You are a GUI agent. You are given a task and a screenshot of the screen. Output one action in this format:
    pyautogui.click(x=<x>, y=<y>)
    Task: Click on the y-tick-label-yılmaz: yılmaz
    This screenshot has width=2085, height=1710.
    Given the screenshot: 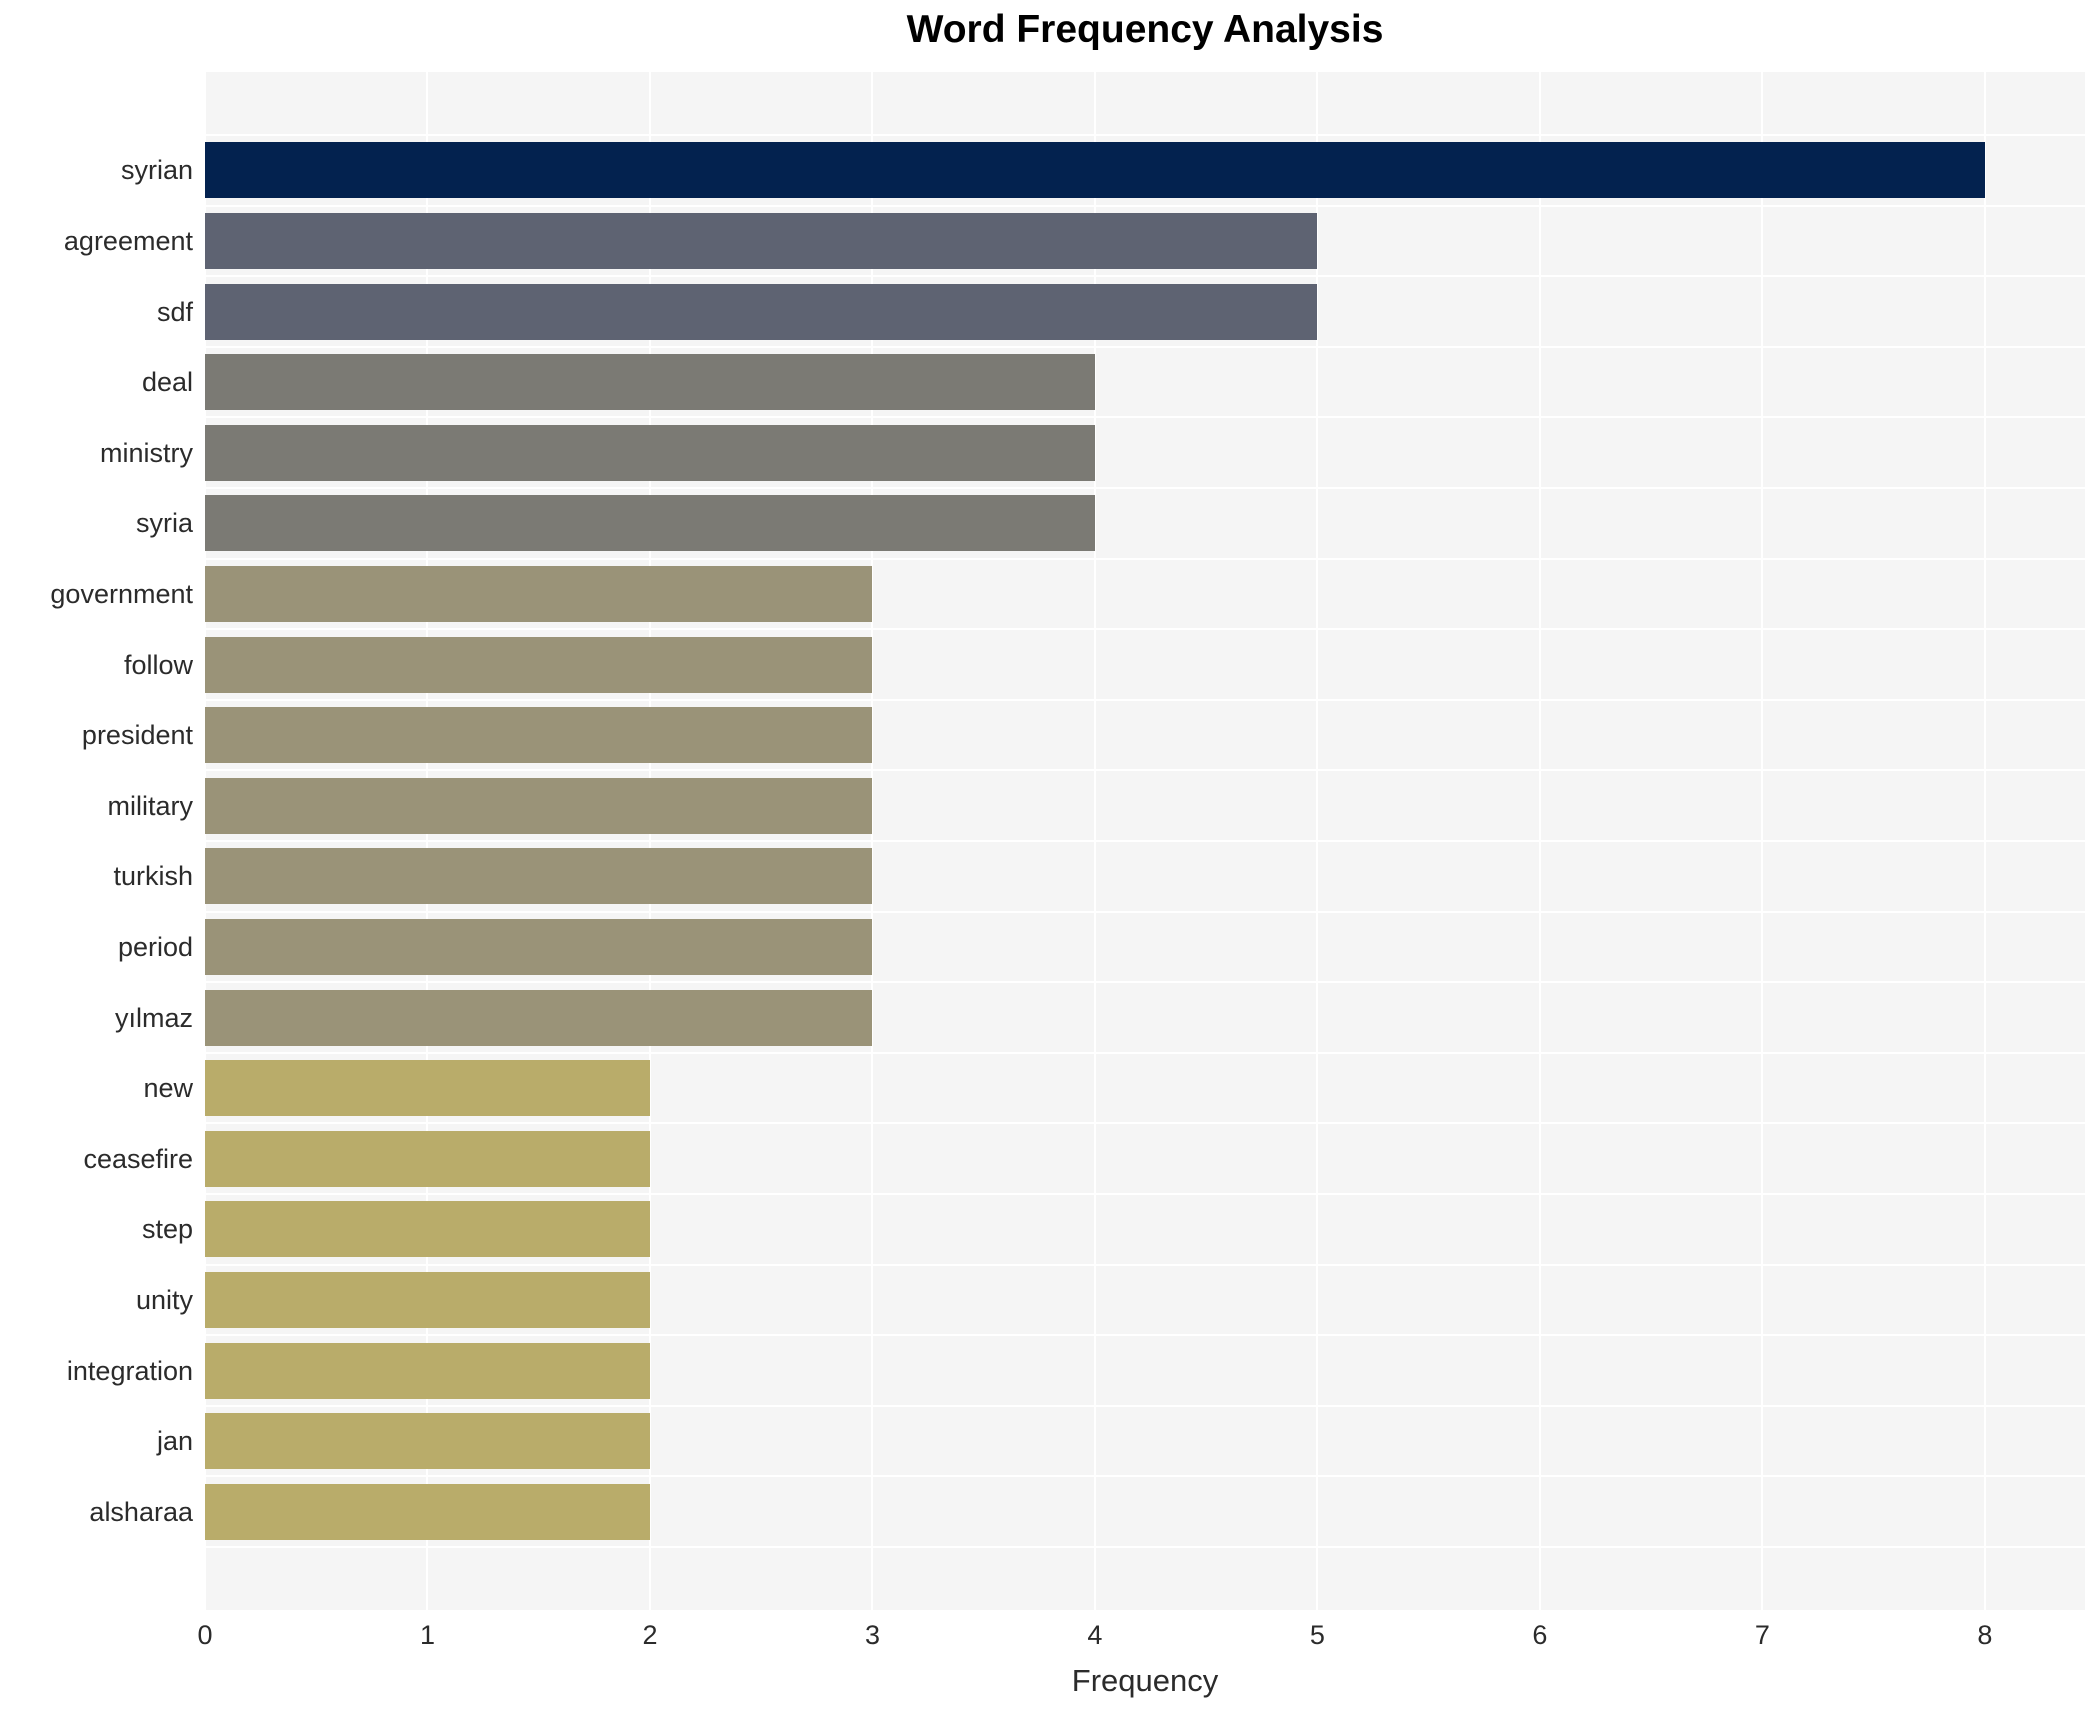 What is the action you would take?
    pyautogui.click(x=153, y=1017)
    